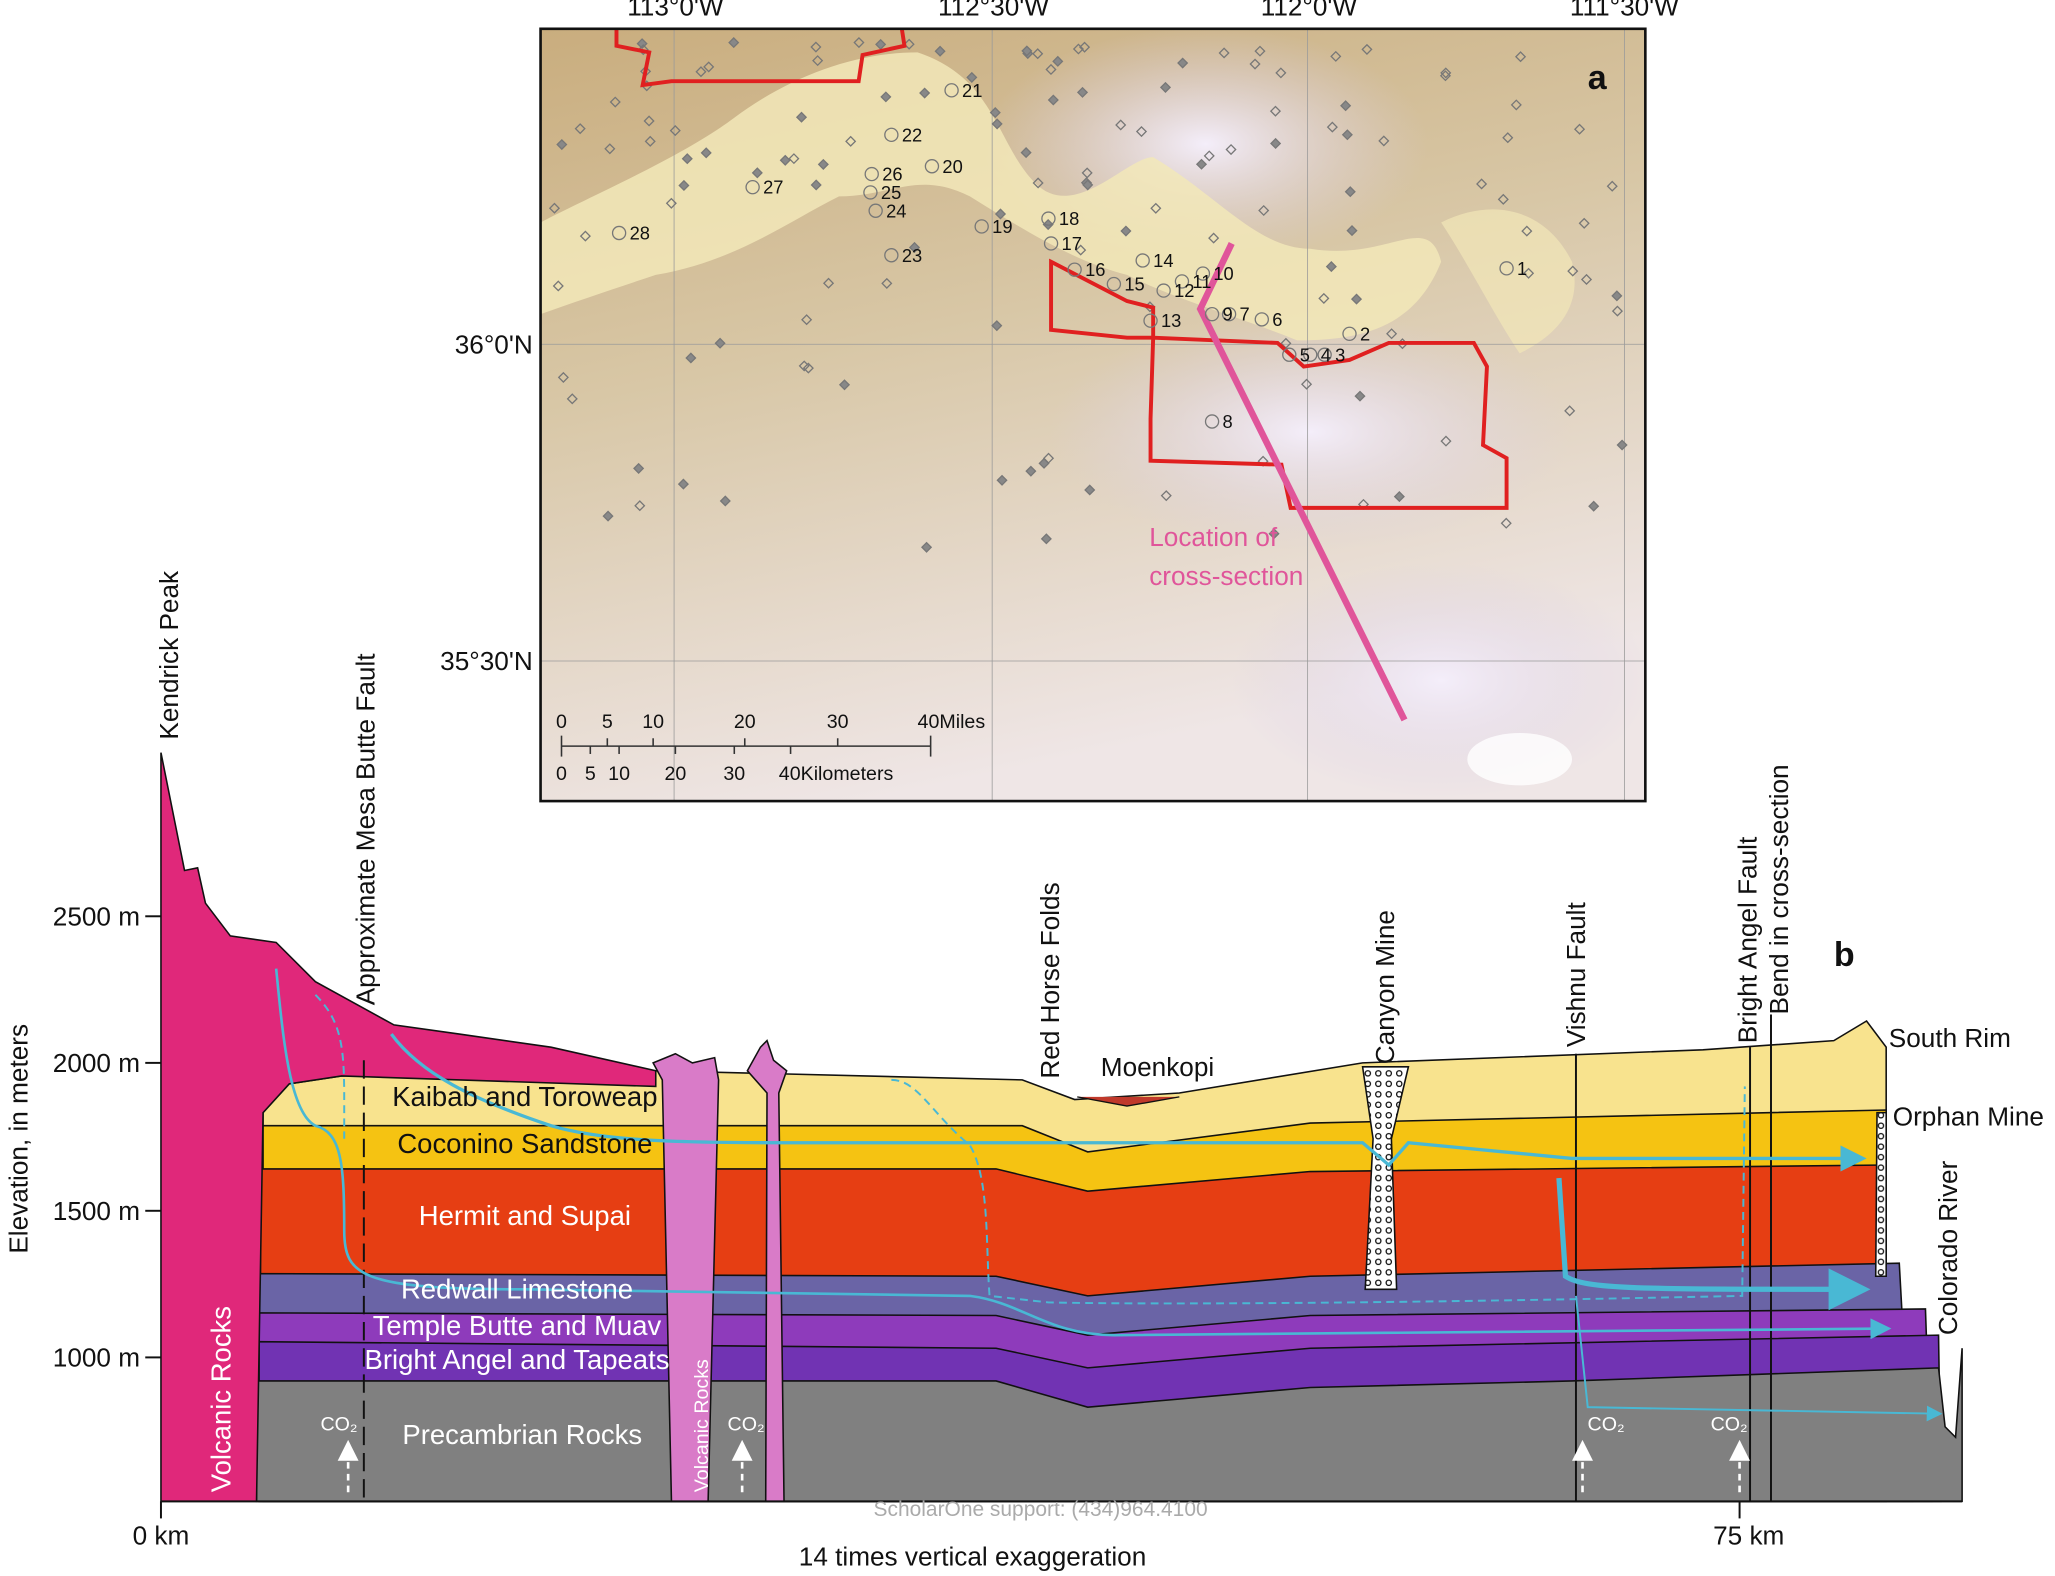 This screenshot has width=2055, height=1576. Describe the element at coordinates (494, 344) in the screenshot. I see `latitude-label: 36°0'N` at that location.